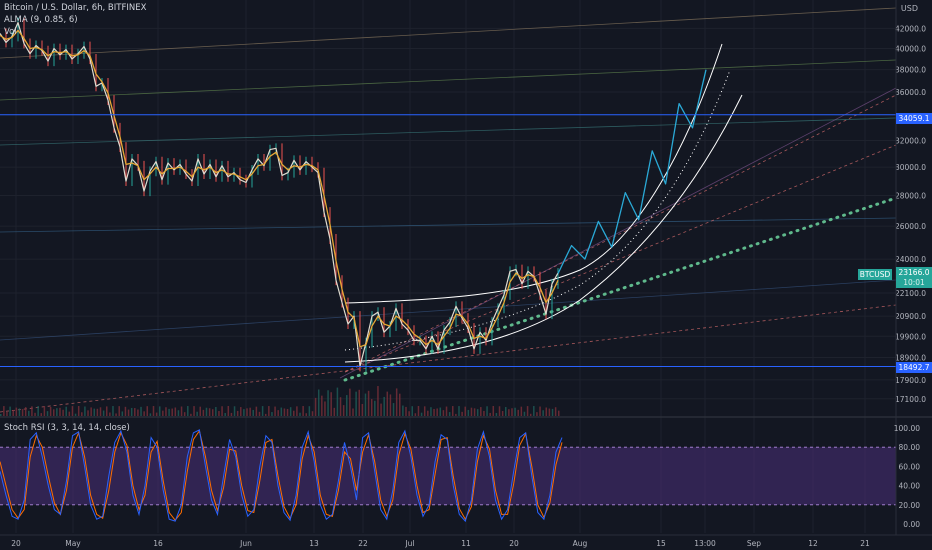 The image size is (932, 550). I want to click on stoch-rsi-legend: Stoch RSI (3, 3, 14, 14, close), so click(67, 428).